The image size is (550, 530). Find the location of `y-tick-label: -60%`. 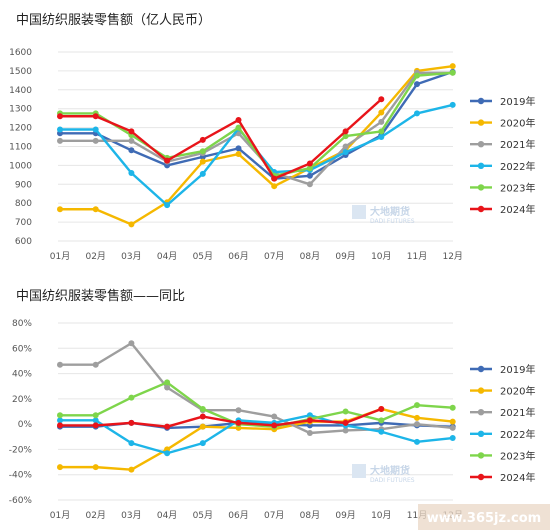

y-tick-label: -60% is located at coordinates (21, 501).